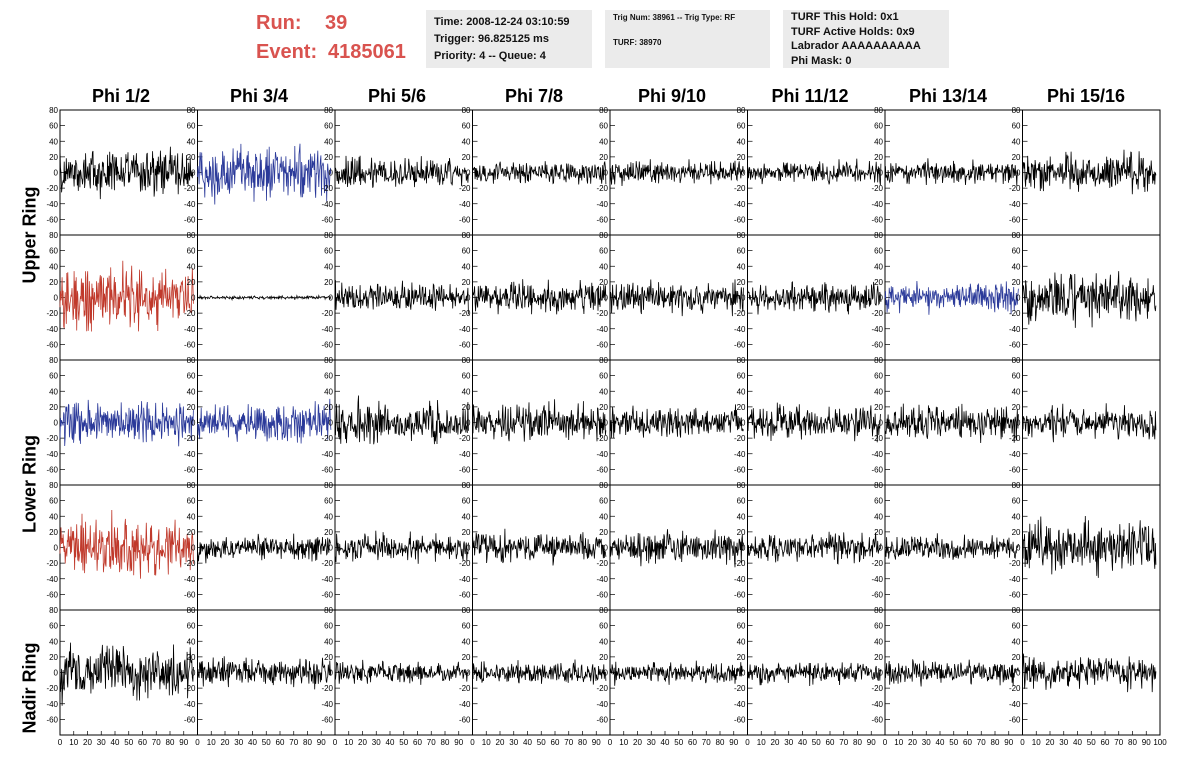 The width and height of the screenshot is (1196, 772). What do you see at coordinates (259, 96) in the screenshot?
I see `column-header-phi-3-4: Phi 3/4` at bounding box center [259, 96].